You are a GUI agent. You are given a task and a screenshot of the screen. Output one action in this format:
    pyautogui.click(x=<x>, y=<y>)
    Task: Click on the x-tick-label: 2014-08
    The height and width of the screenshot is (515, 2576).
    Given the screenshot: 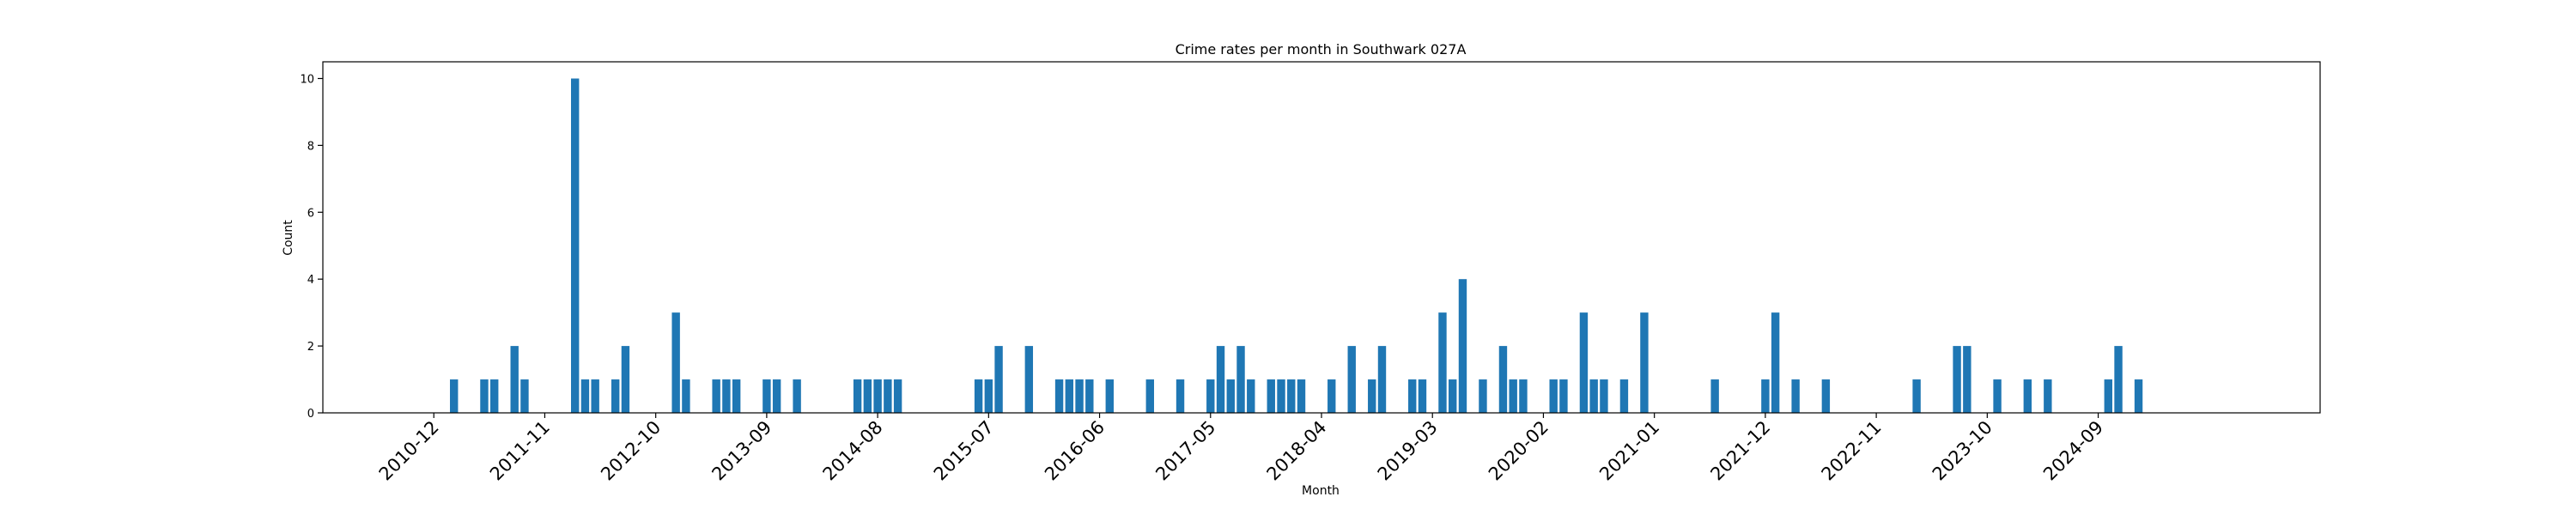 What is the action you would take?
    pyautogui.click(x=853, y=451)
    